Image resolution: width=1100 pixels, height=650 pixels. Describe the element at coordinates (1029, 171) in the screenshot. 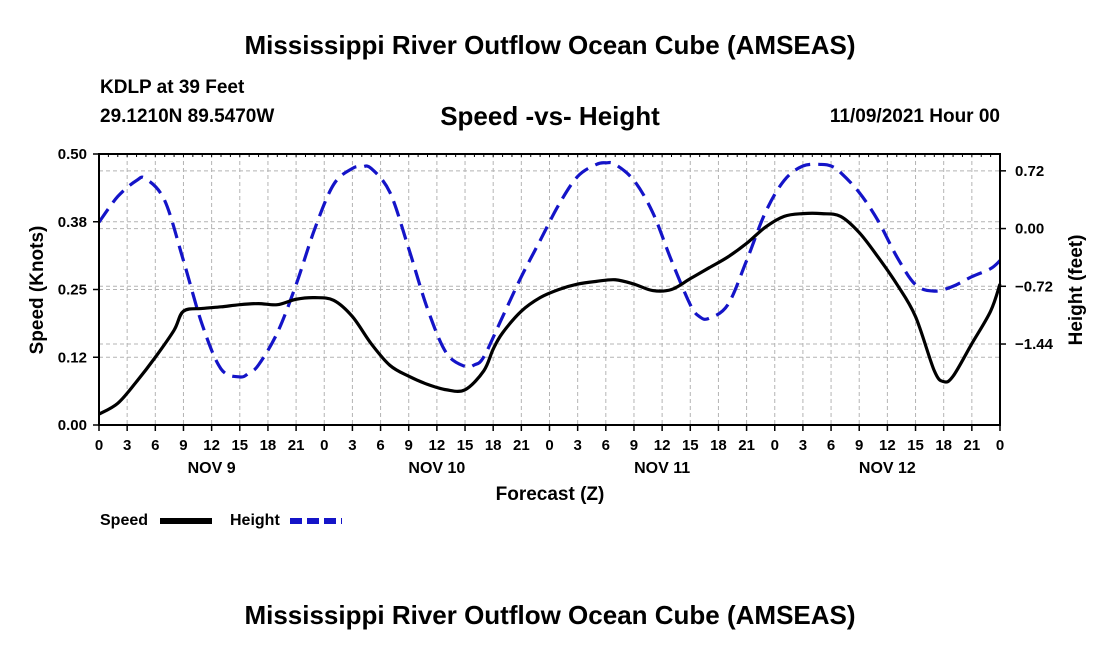

I see `y-tick-label-right: 0.72` at that location.